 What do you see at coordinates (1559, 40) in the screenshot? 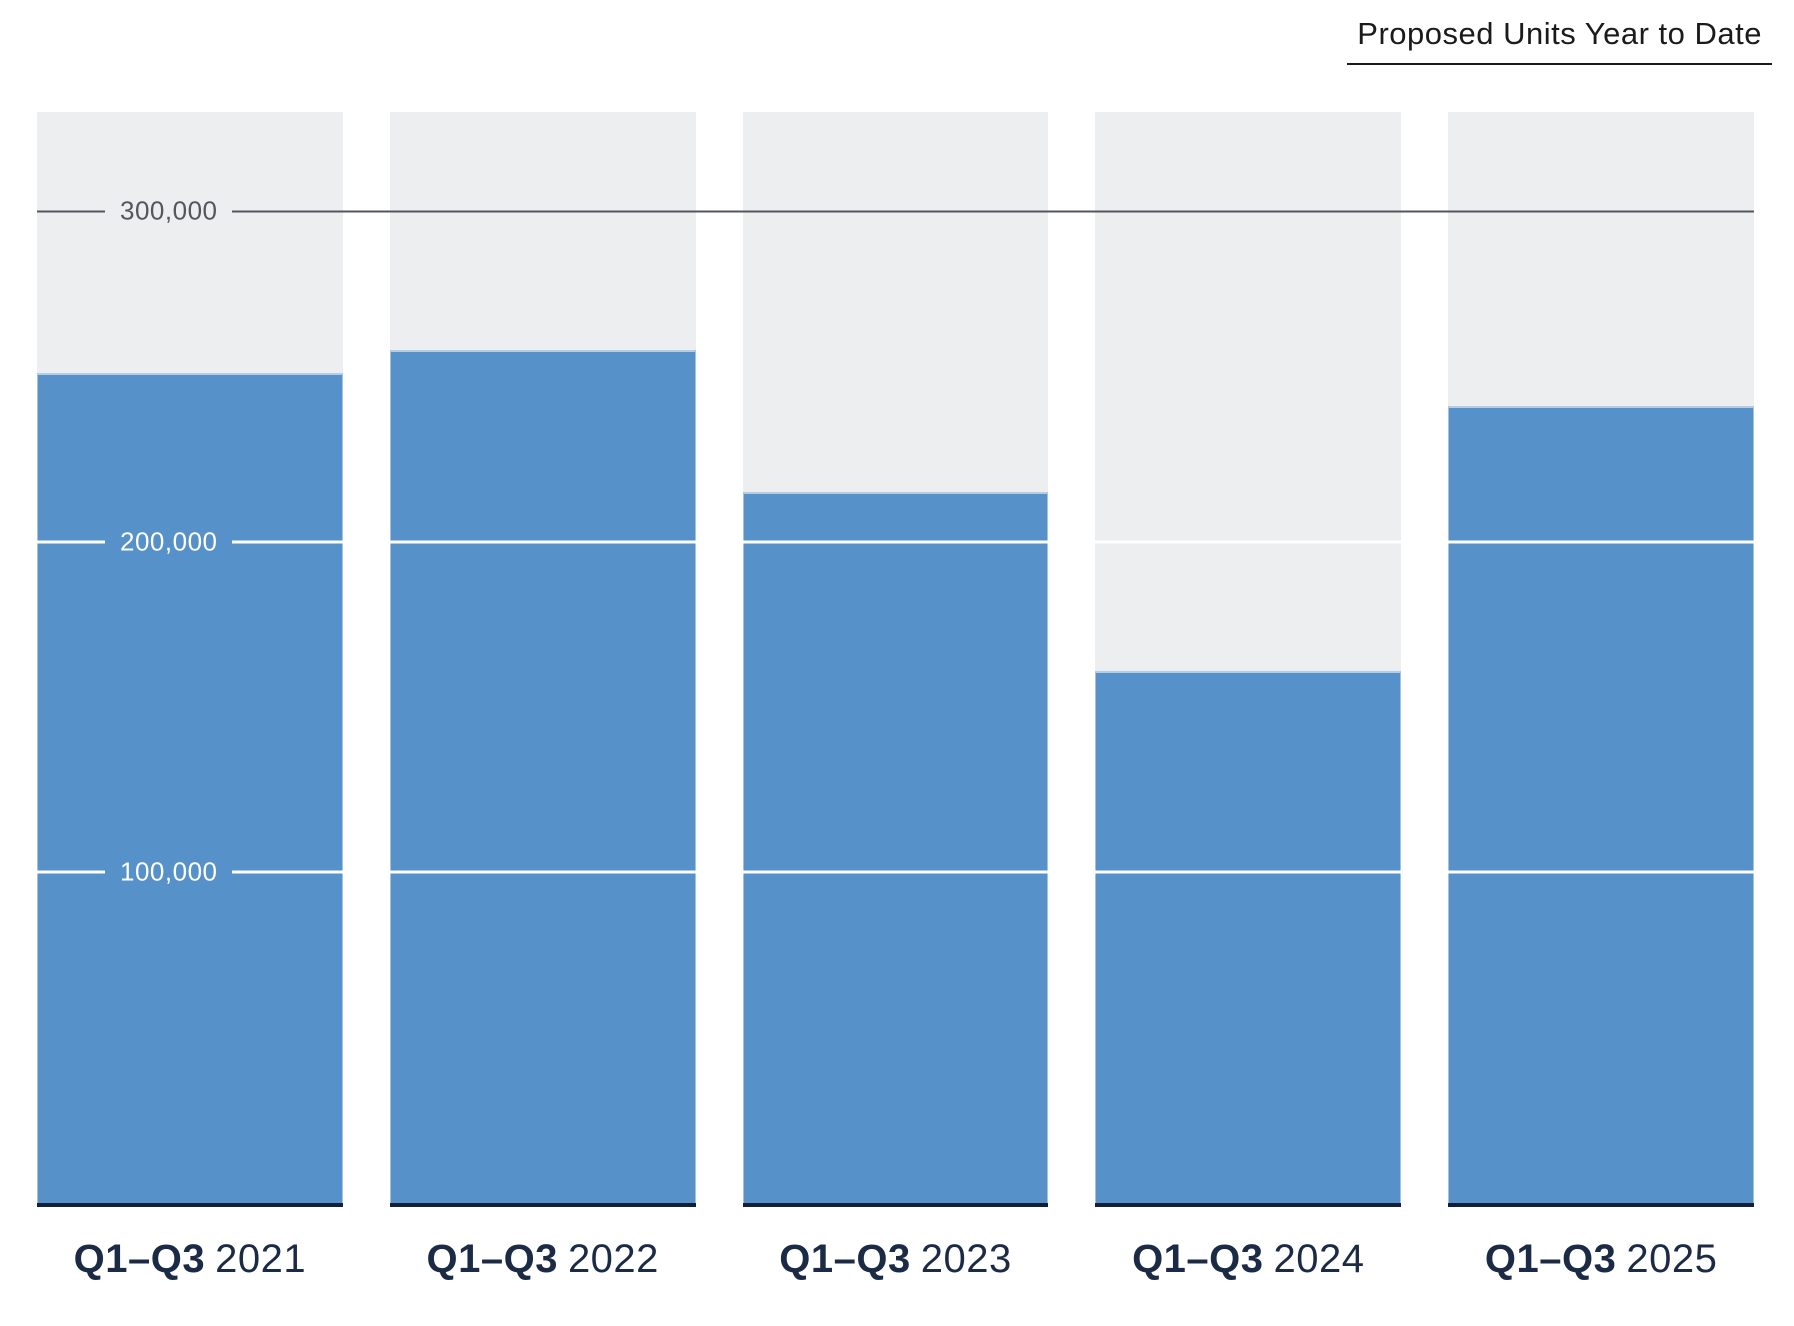
I see `chart-title-link: Proposed Units Year to Date` at bounding box center [1559, 40].